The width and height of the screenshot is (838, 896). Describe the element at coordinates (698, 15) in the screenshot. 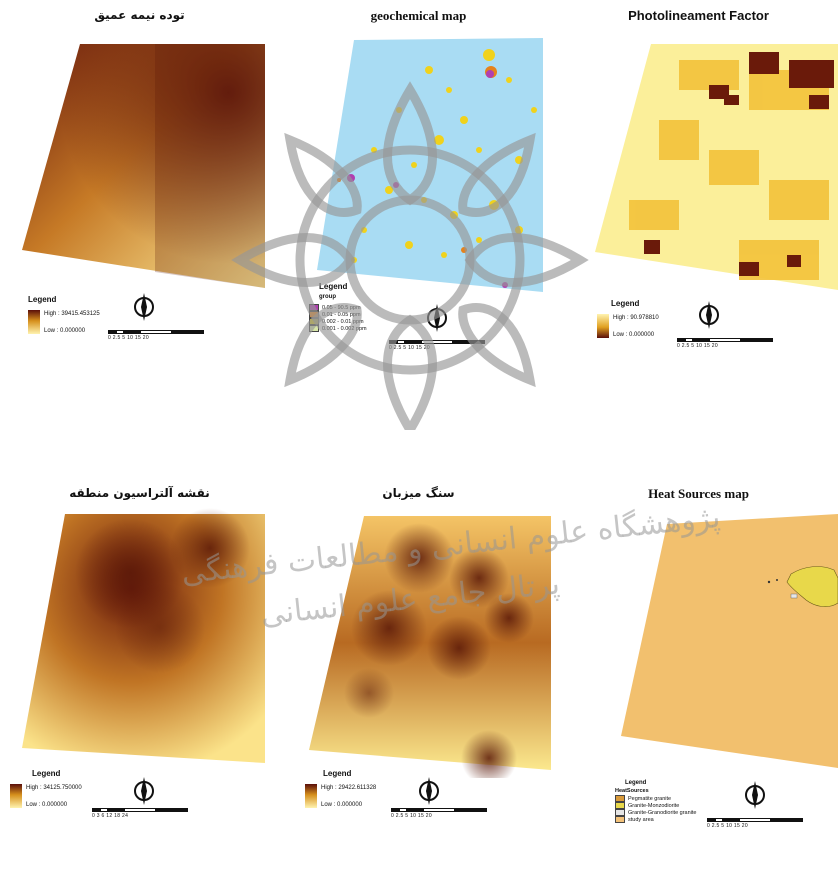

I see `panel-title: Photolineament Factor` at that location.